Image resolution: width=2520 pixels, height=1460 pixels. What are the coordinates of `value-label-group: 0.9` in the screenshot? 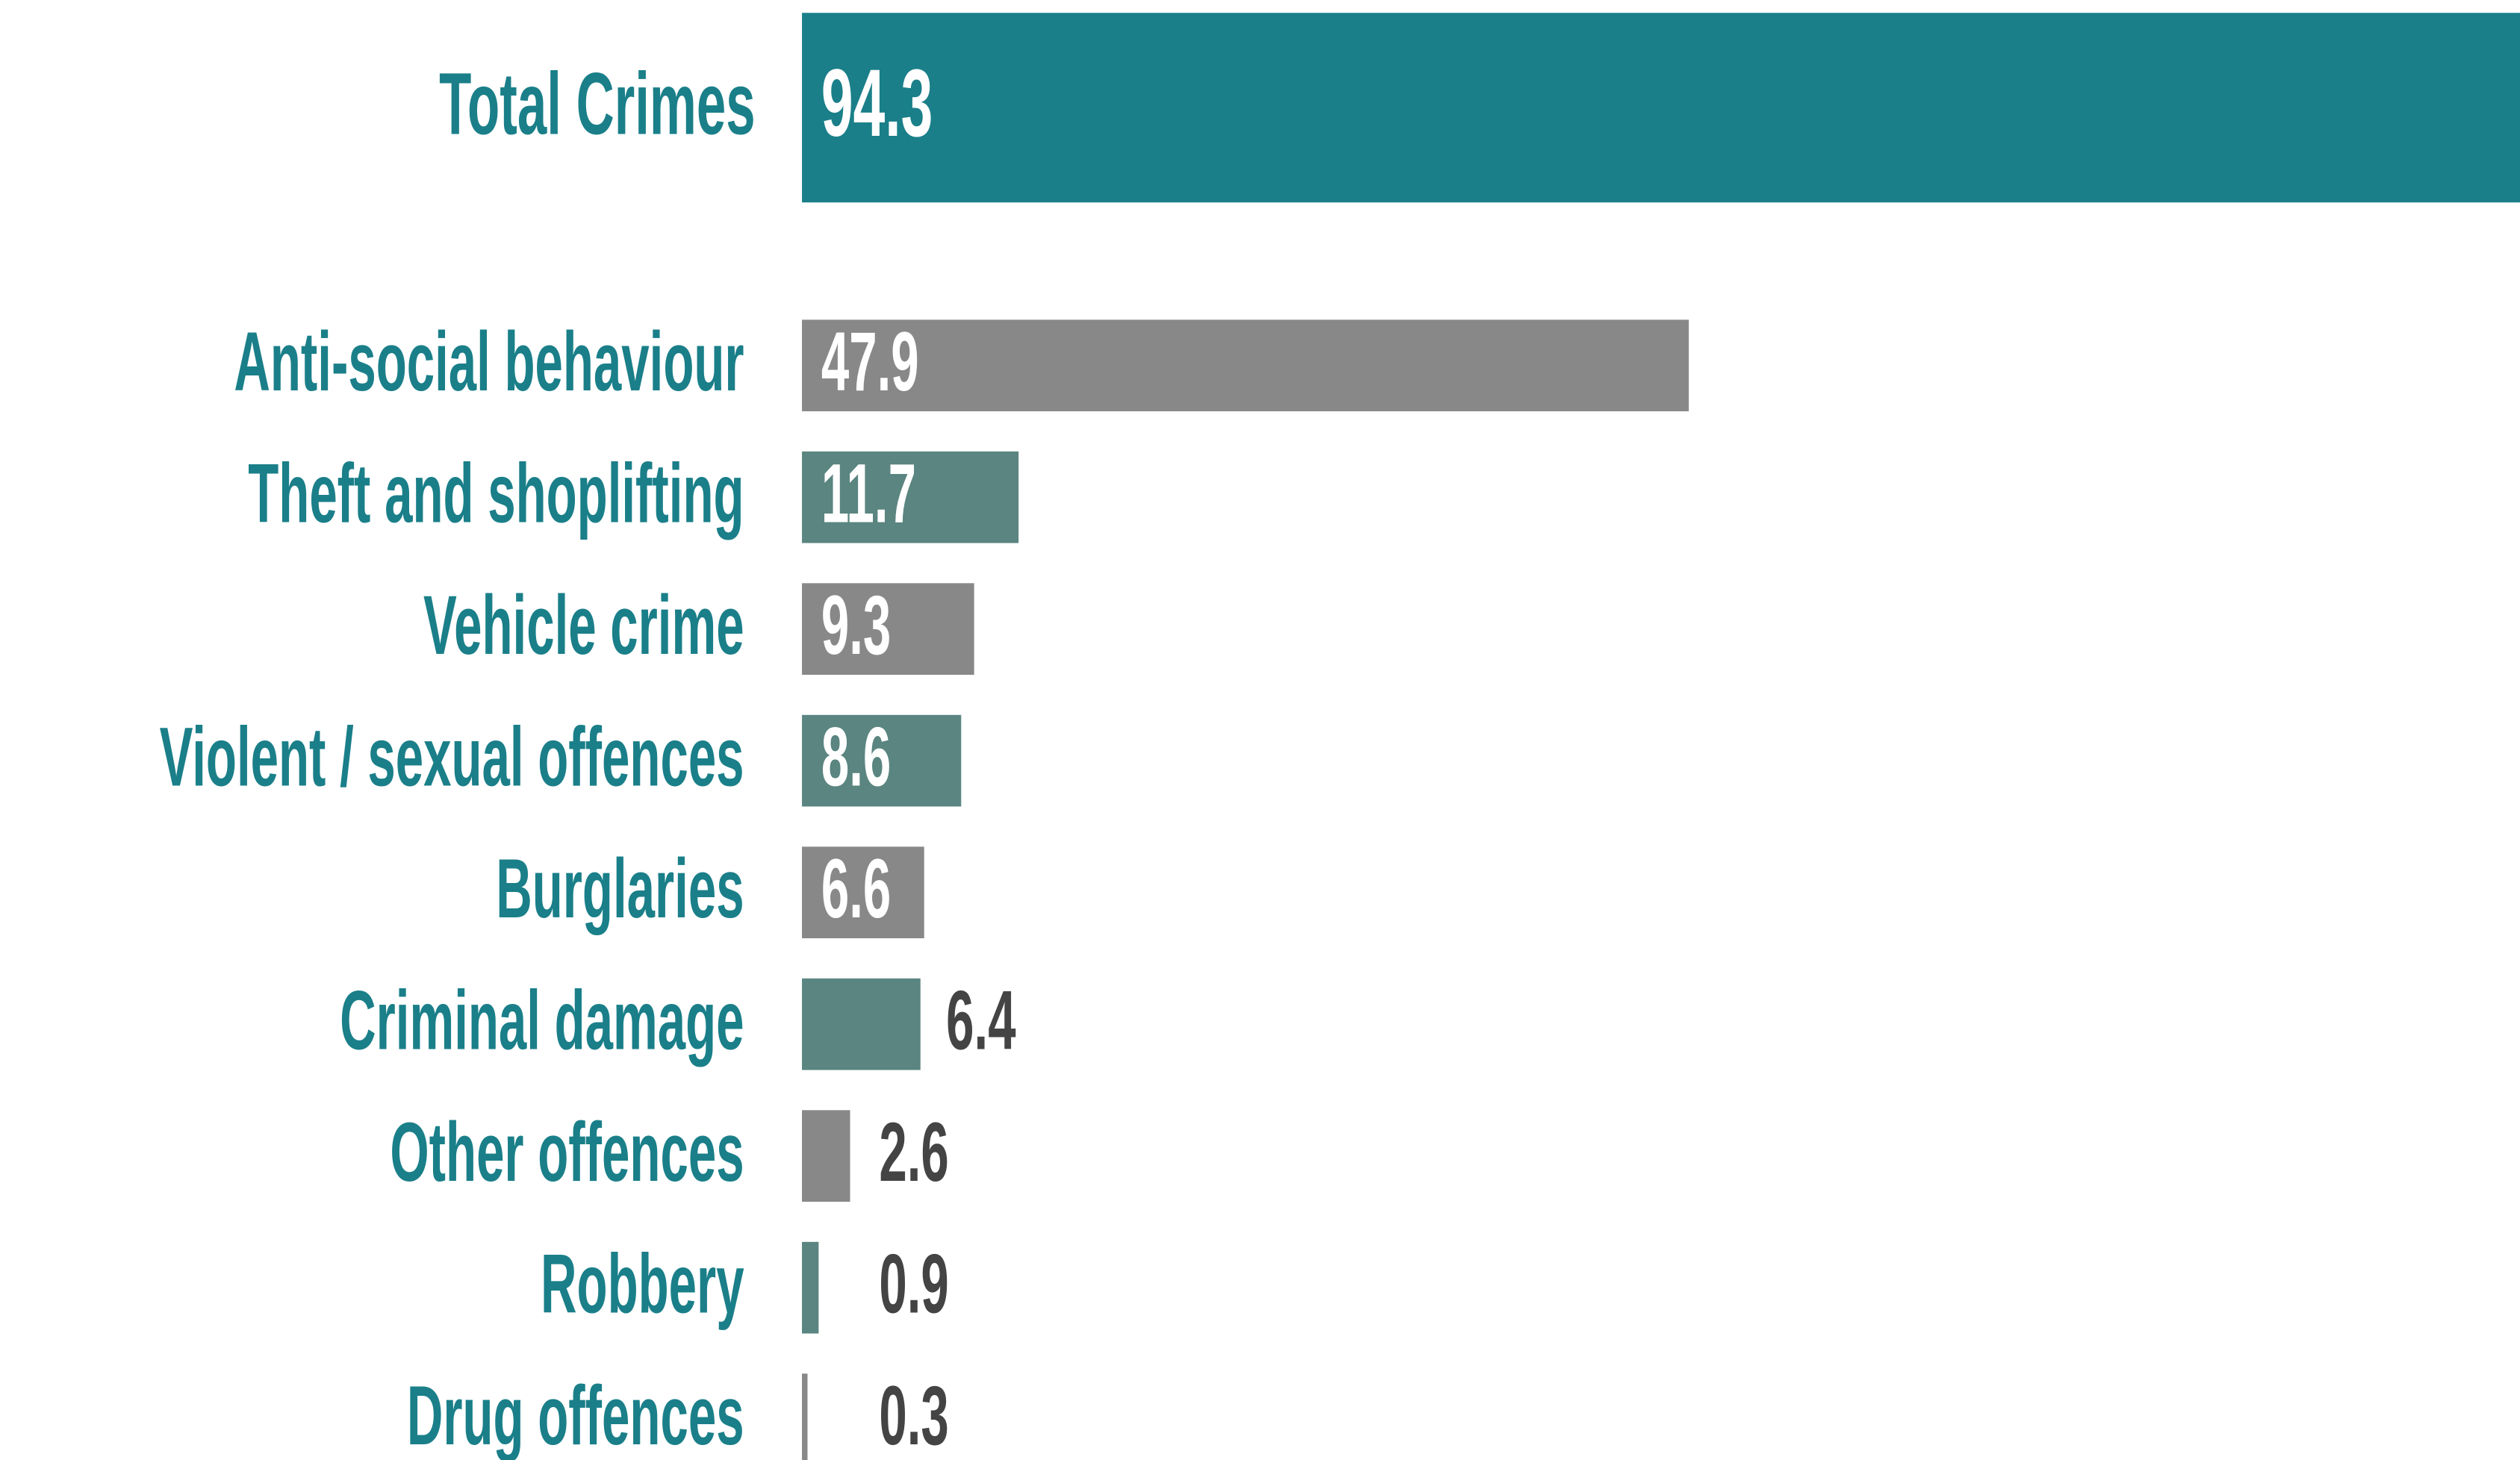 It's located at (913, 1284).